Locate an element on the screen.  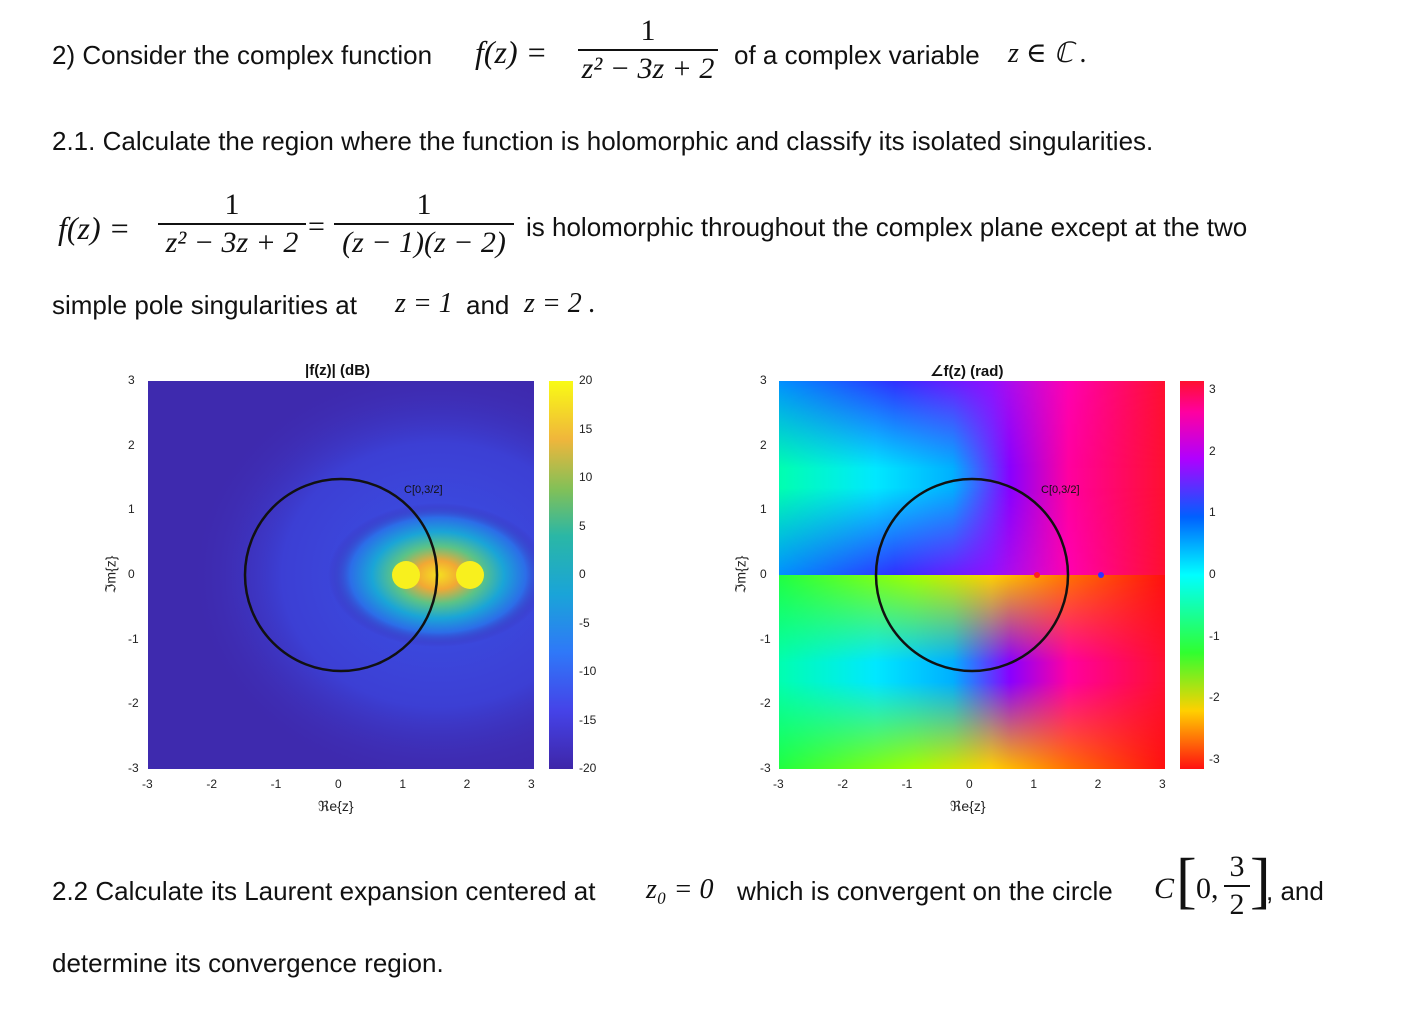
answer-numerator-2: 1 is located at coordinates (424, 204).